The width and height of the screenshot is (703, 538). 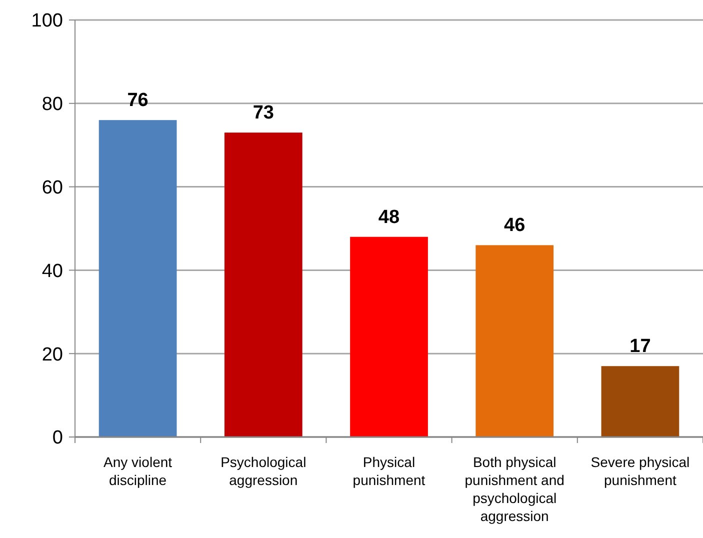 What do you see at coordinates (52, 271) in the screenshot?
I see `y-tick-label: 40` at bounding box center [52, 271].